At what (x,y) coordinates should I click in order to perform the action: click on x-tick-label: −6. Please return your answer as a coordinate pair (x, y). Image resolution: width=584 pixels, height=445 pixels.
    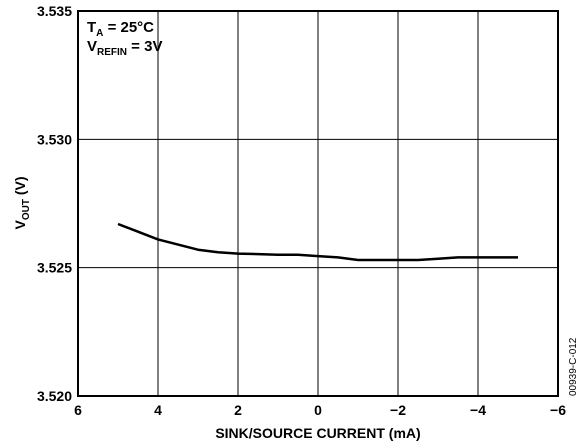
    Looking at the image, I should click on (558, 410).